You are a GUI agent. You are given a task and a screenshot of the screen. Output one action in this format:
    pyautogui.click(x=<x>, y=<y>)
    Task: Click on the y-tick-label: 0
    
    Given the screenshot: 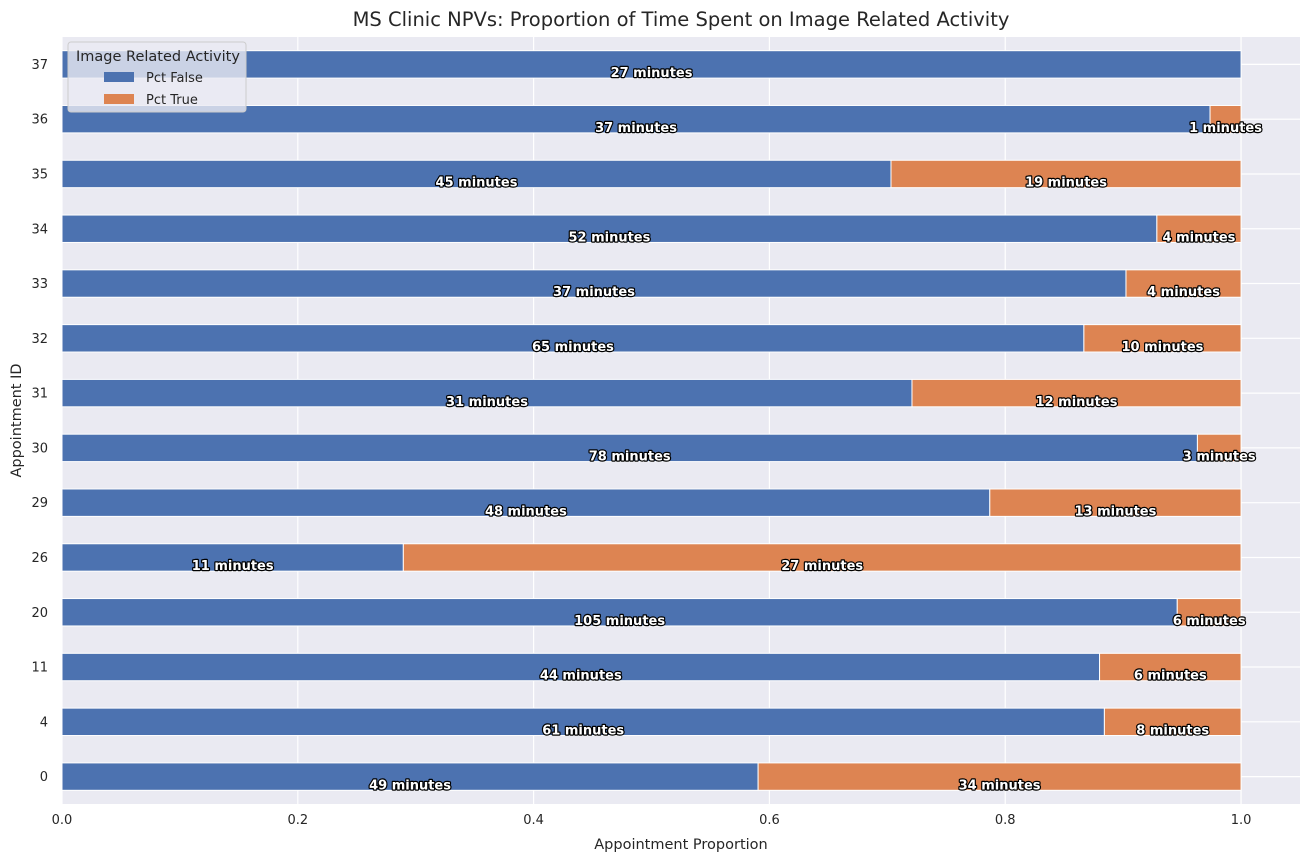 What is the action you would take?
    pyautogui.click(x=44, y=777)
    